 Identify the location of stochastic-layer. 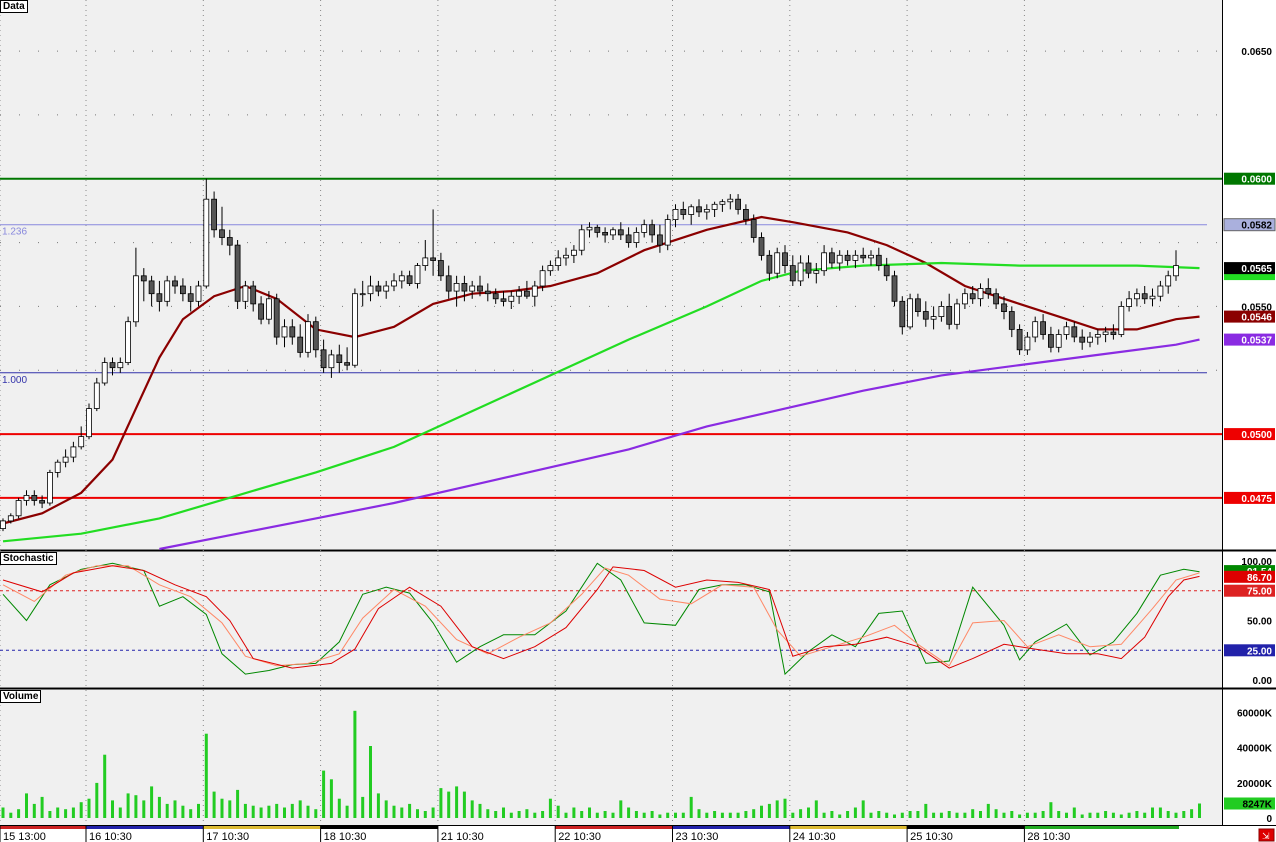
(611, 619).